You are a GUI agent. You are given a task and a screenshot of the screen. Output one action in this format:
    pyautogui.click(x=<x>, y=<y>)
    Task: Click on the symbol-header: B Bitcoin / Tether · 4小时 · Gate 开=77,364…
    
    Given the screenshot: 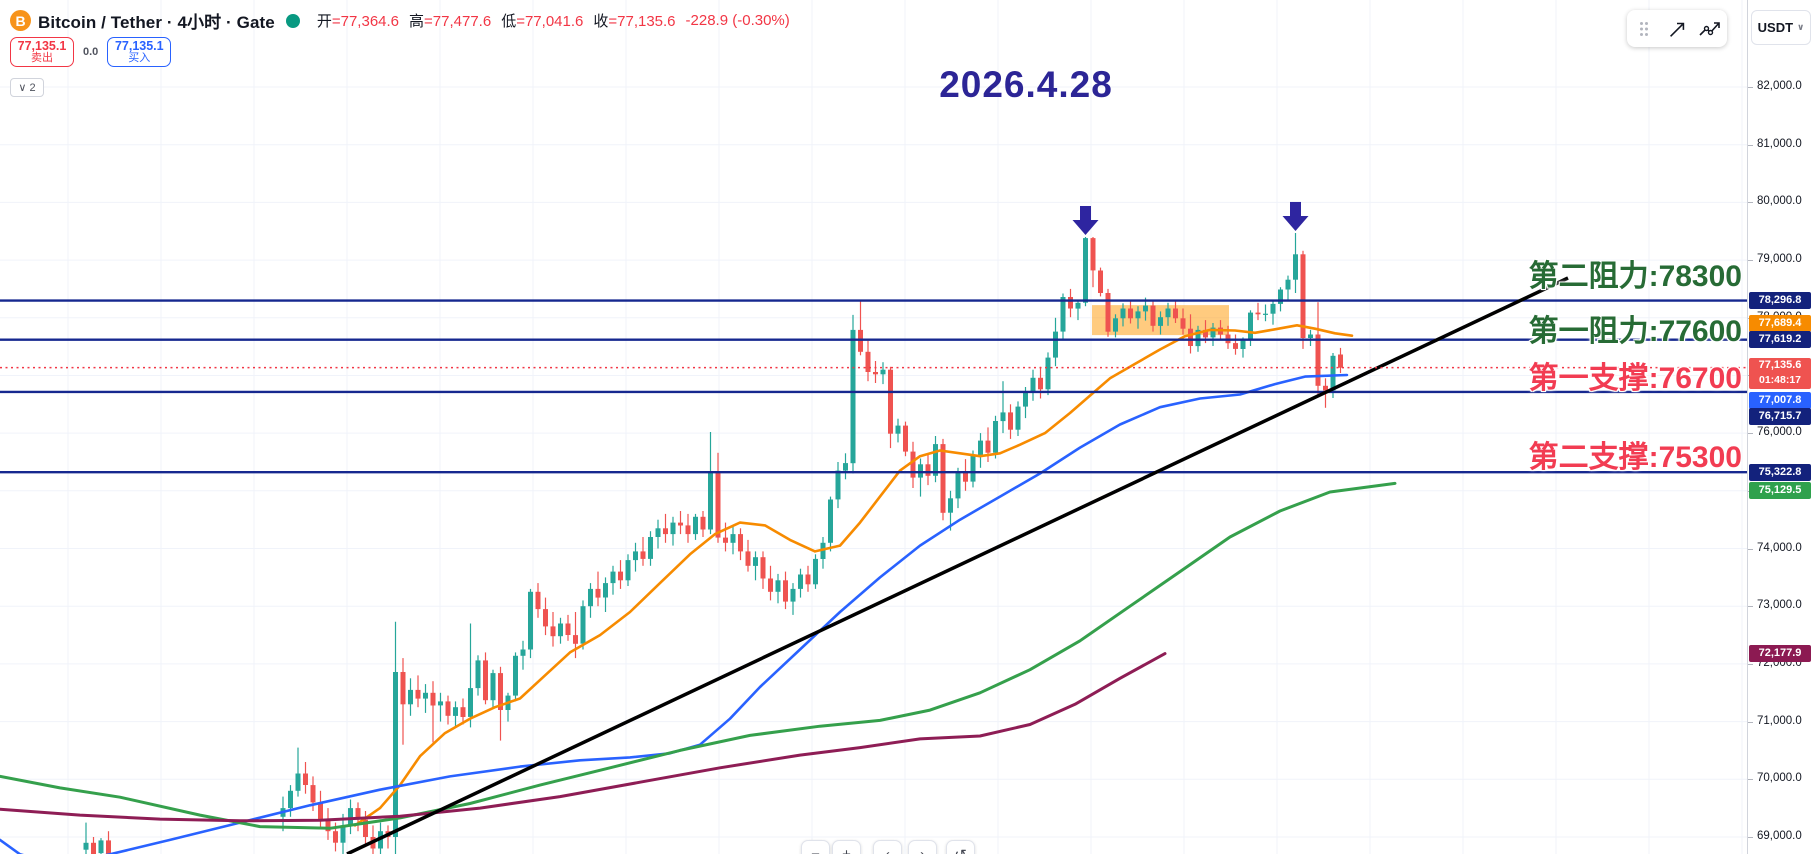 What is the action you would take?
    pyautogui.click(x=400, y=20)
    